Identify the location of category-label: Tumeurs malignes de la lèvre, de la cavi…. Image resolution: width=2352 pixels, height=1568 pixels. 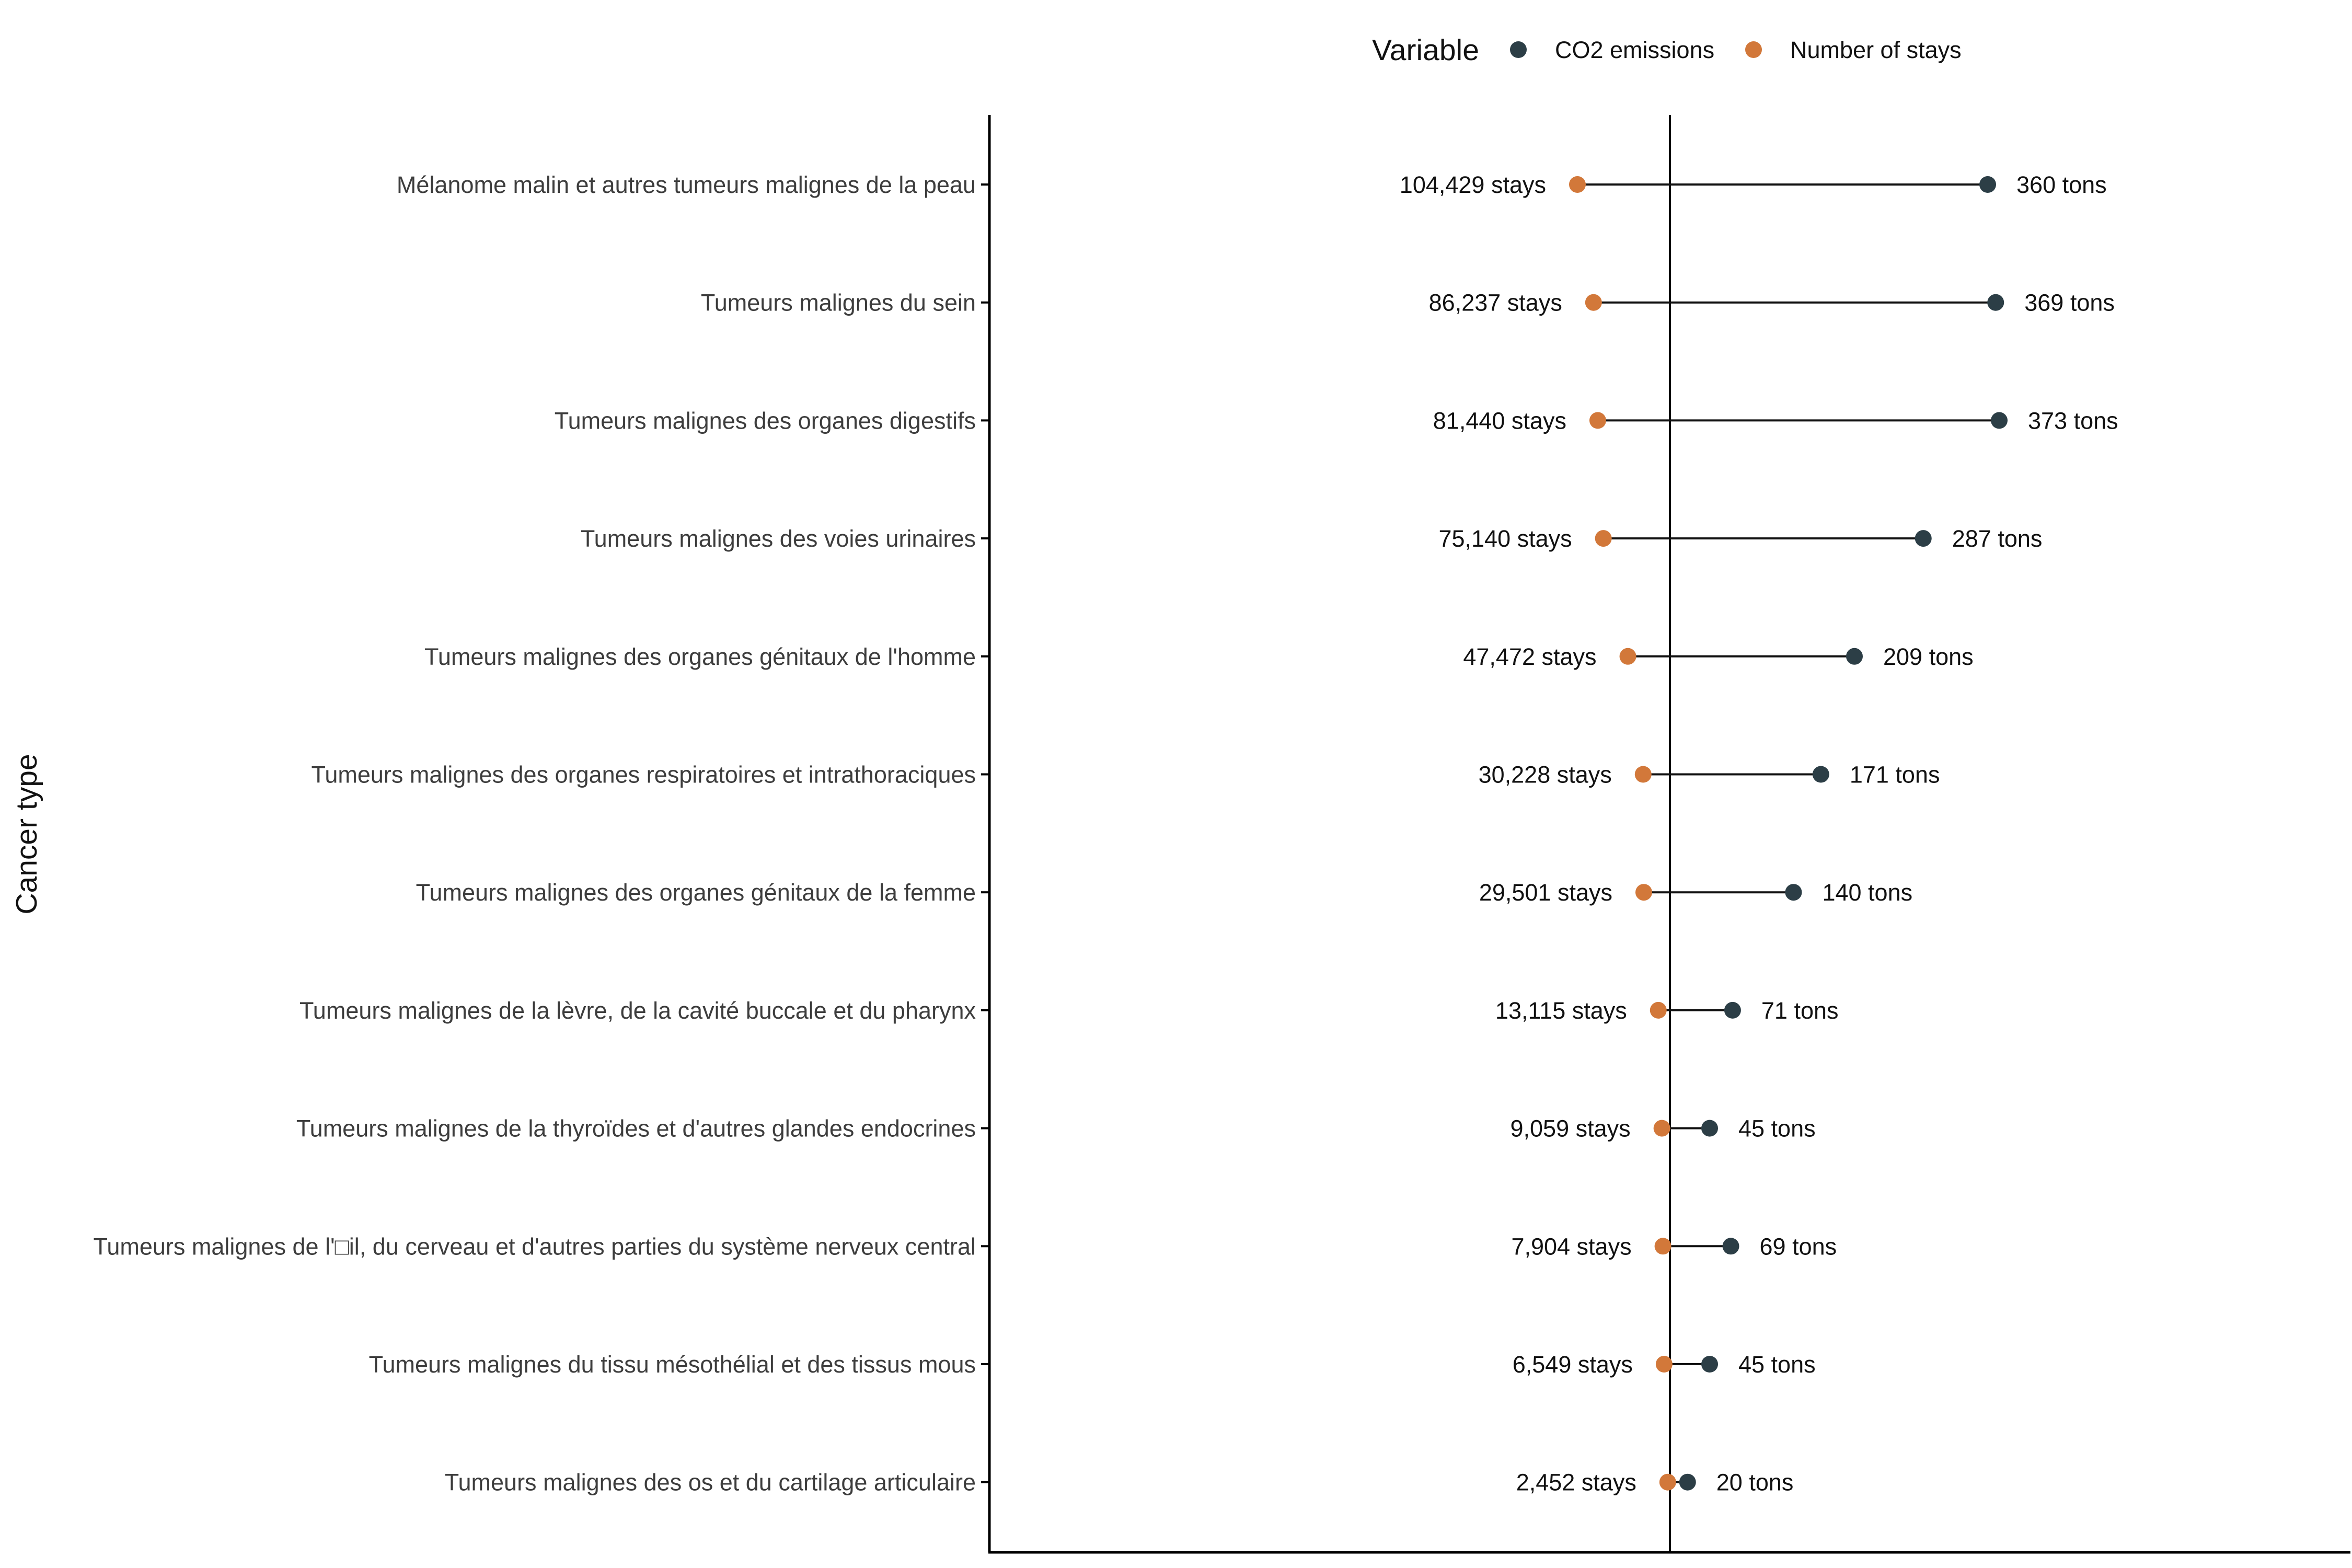
(637, 1010).